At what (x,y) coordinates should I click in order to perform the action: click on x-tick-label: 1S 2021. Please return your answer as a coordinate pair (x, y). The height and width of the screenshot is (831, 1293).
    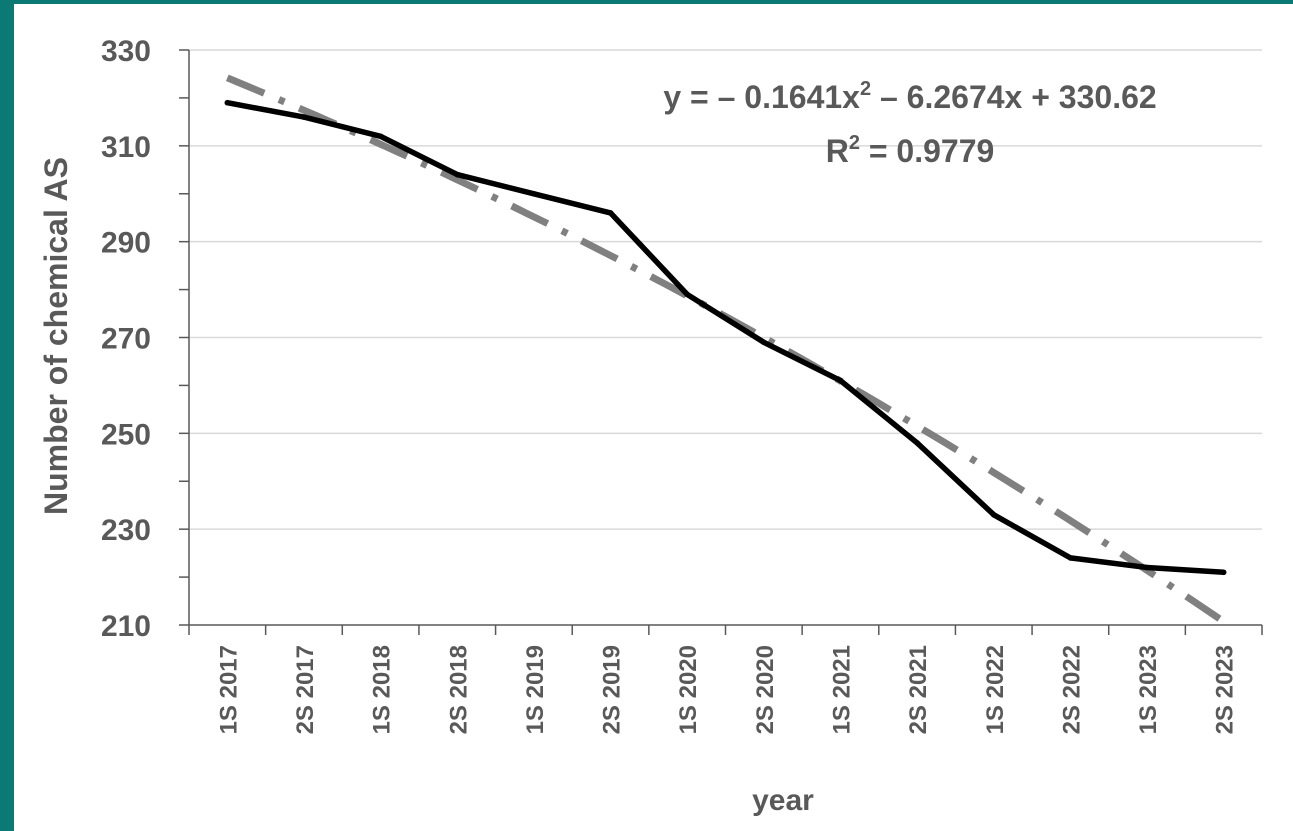
    Looking at the image, I should click on (841, 689).